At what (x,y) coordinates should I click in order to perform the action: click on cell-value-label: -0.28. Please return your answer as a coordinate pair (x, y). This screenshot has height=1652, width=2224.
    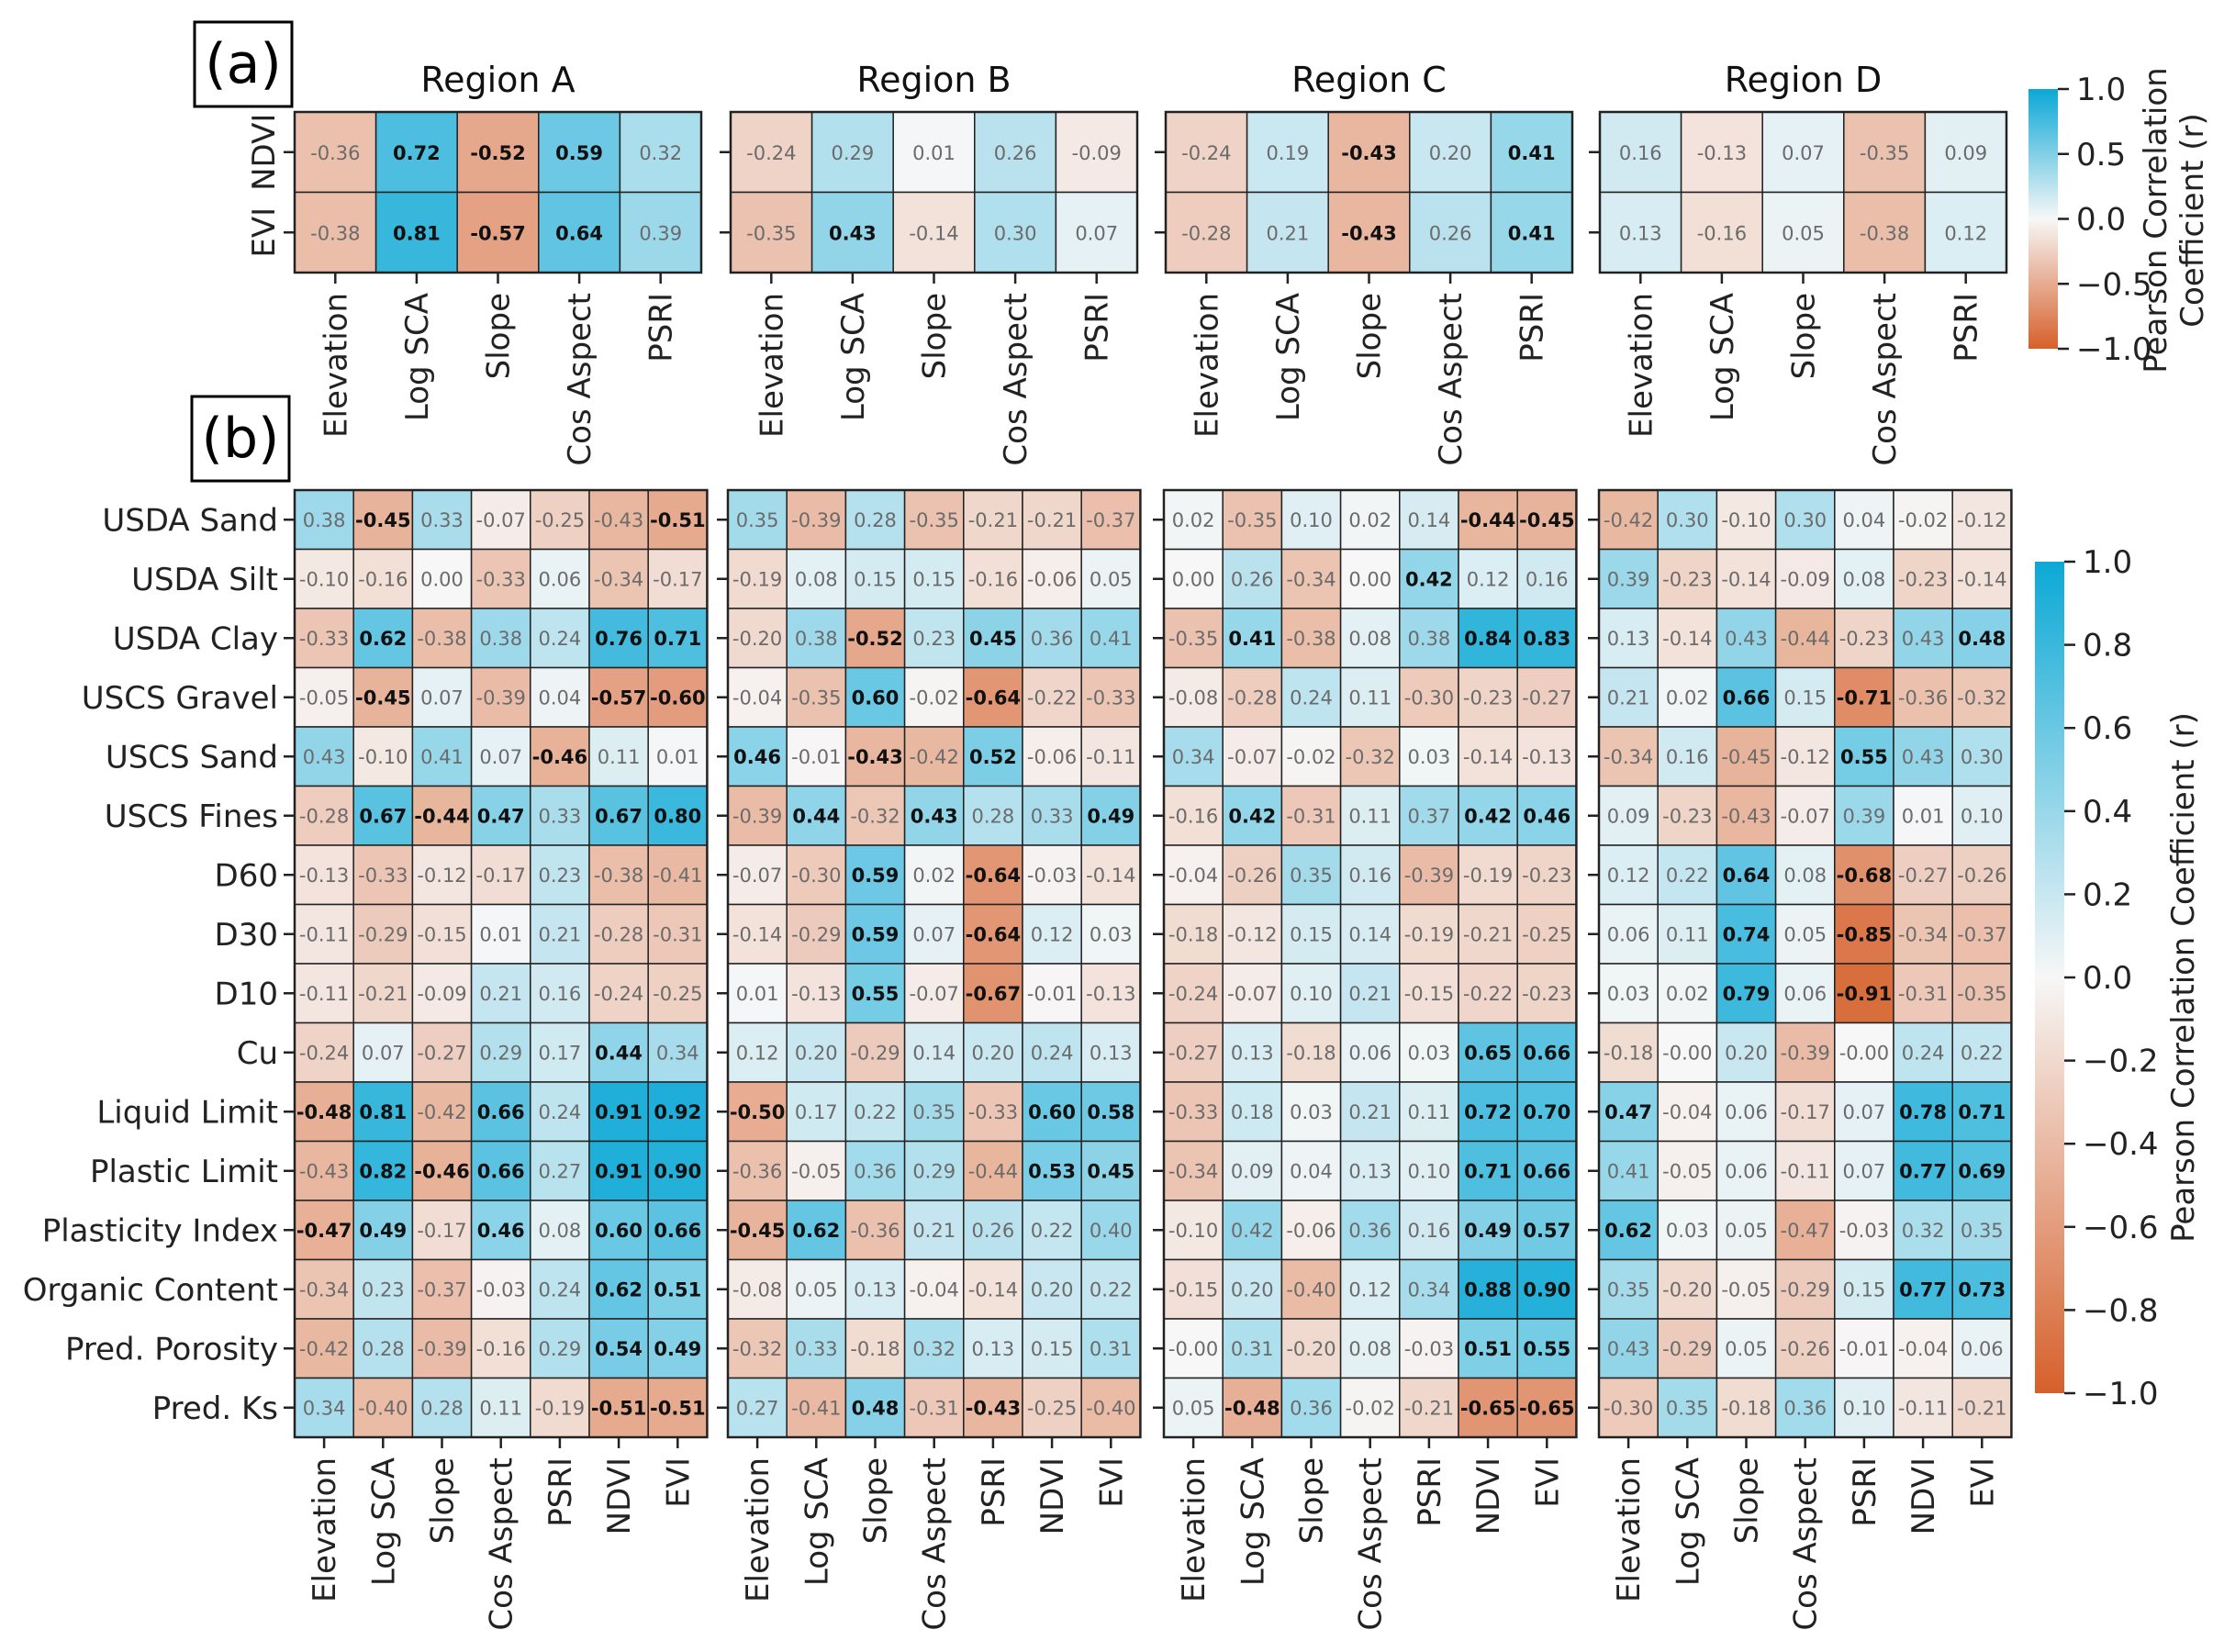
    Looking at the image, I should click on (1206, 234).